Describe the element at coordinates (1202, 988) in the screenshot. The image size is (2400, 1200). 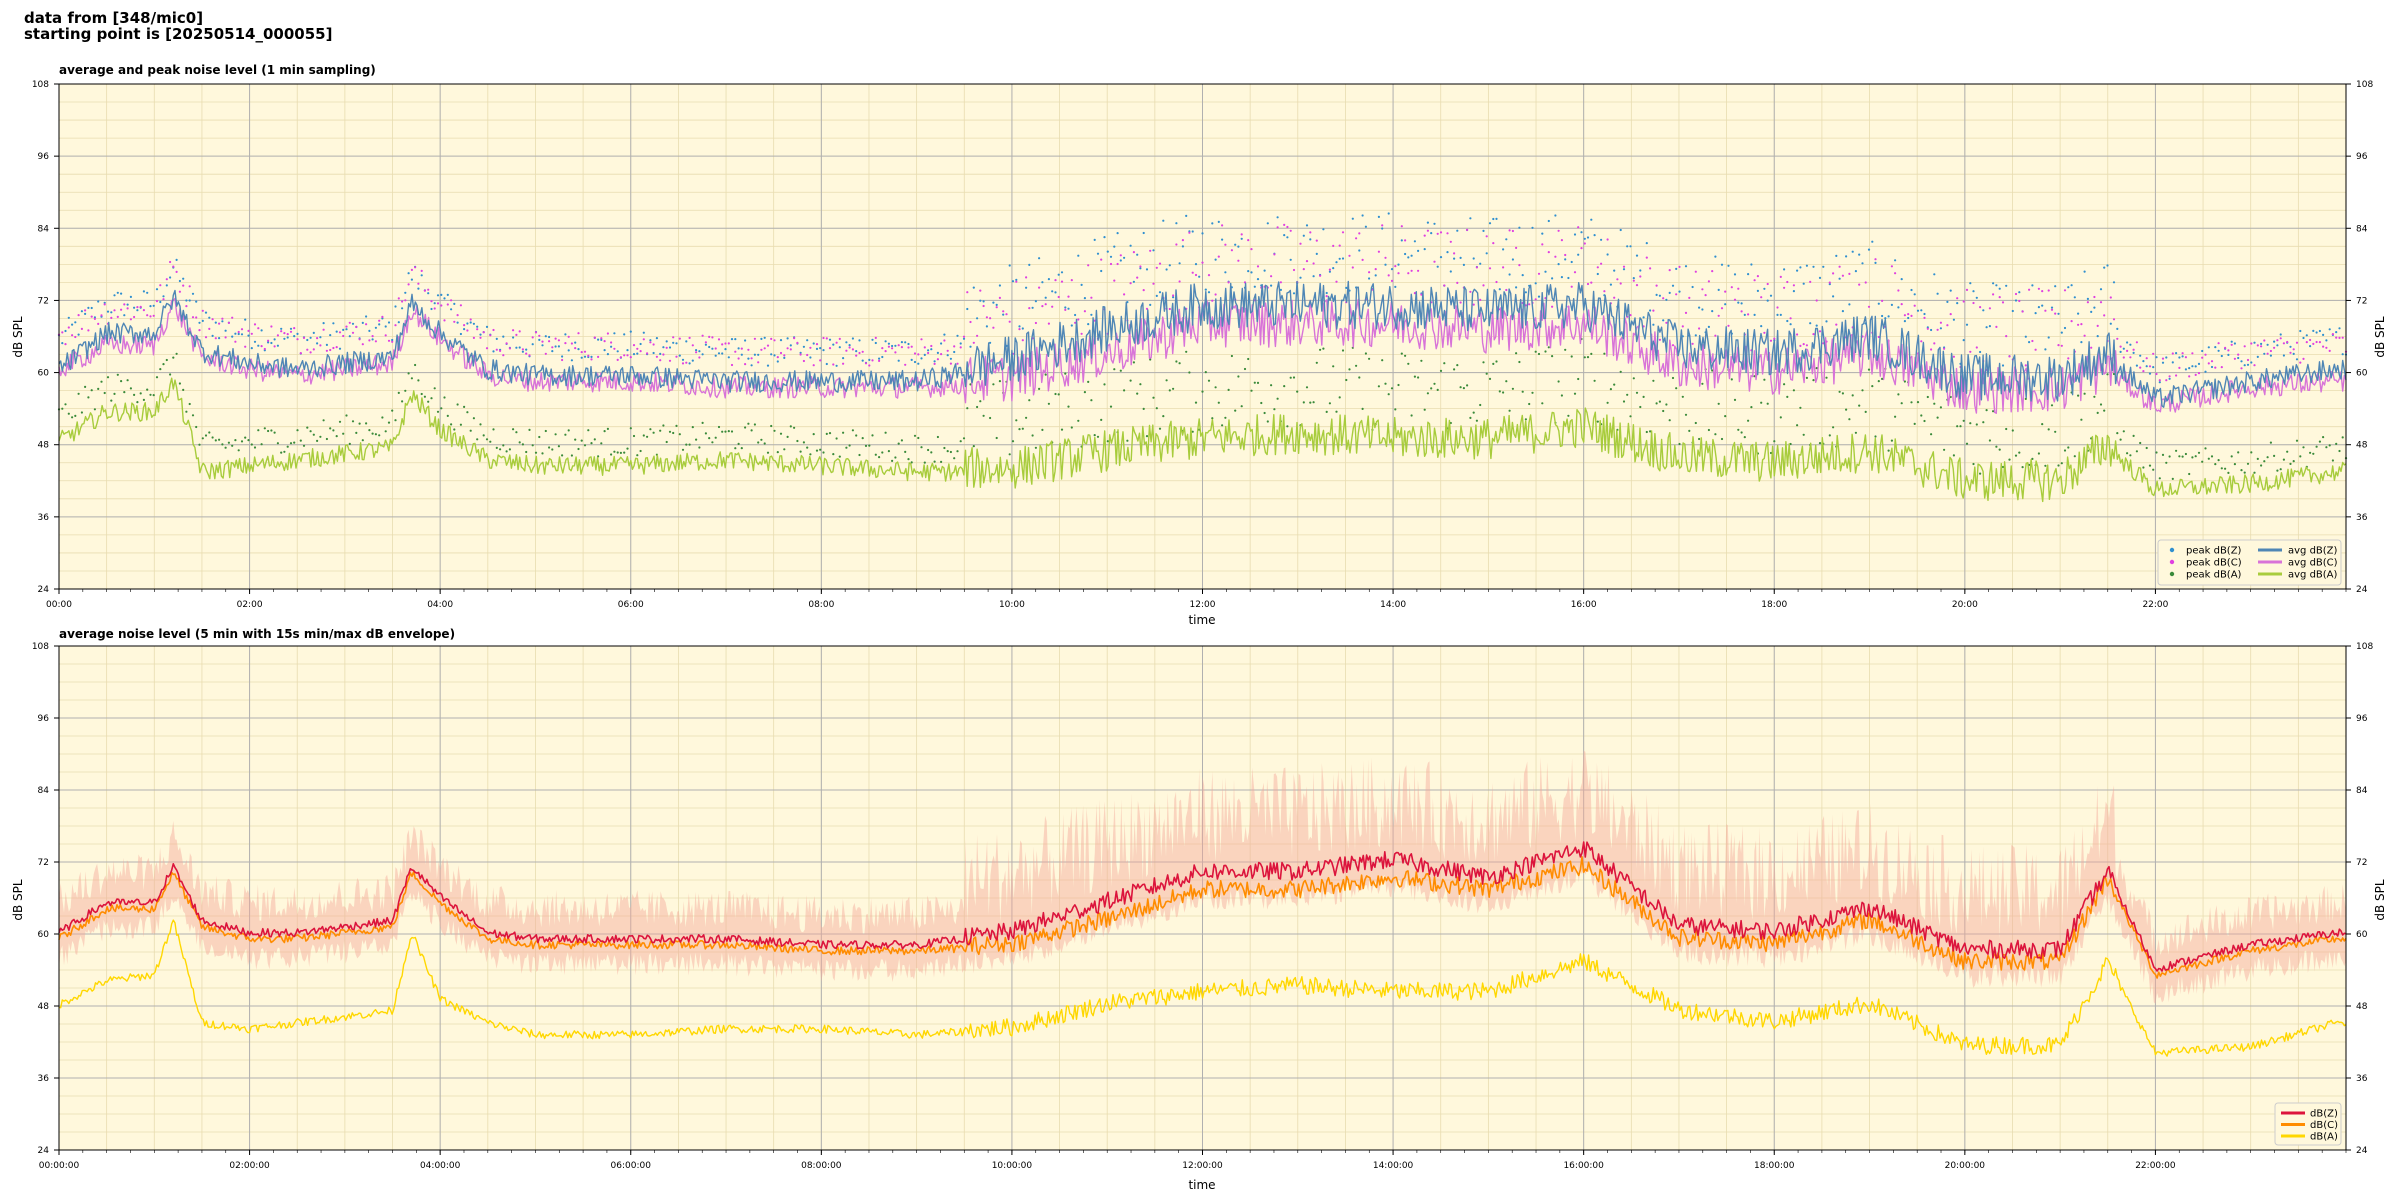
I see `chart-2-series-db-a-` at that location.